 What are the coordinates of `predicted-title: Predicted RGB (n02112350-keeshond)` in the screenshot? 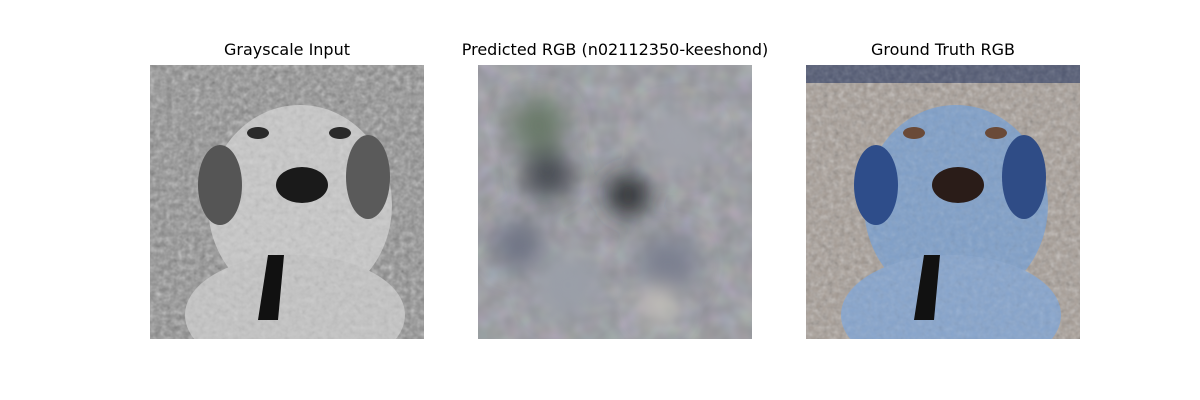 It's located at (615, 49).